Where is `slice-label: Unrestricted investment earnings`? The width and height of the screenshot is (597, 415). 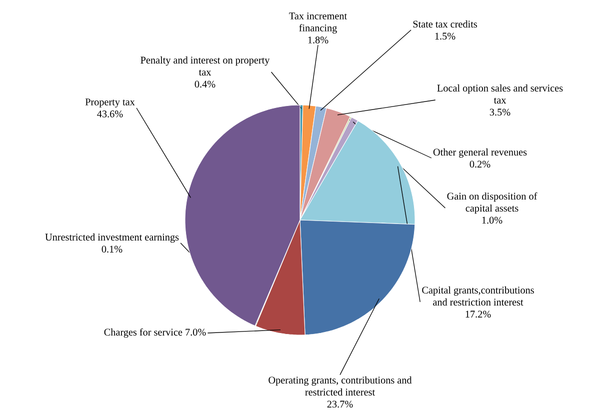
slice-label: Unrestricted investment earnings is located at coordinates (112, 238).